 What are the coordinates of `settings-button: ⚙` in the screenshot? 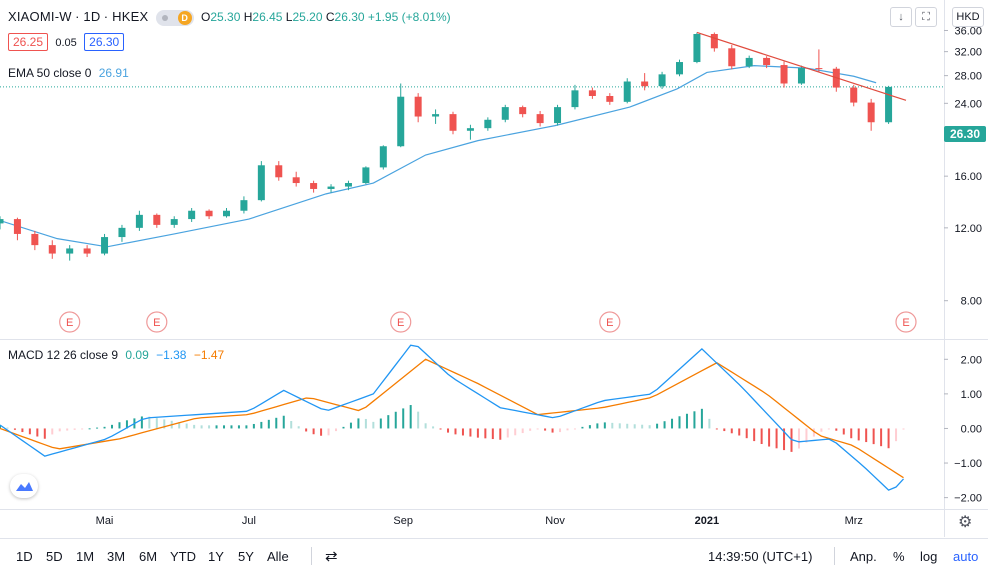 It's located at (965, 522).